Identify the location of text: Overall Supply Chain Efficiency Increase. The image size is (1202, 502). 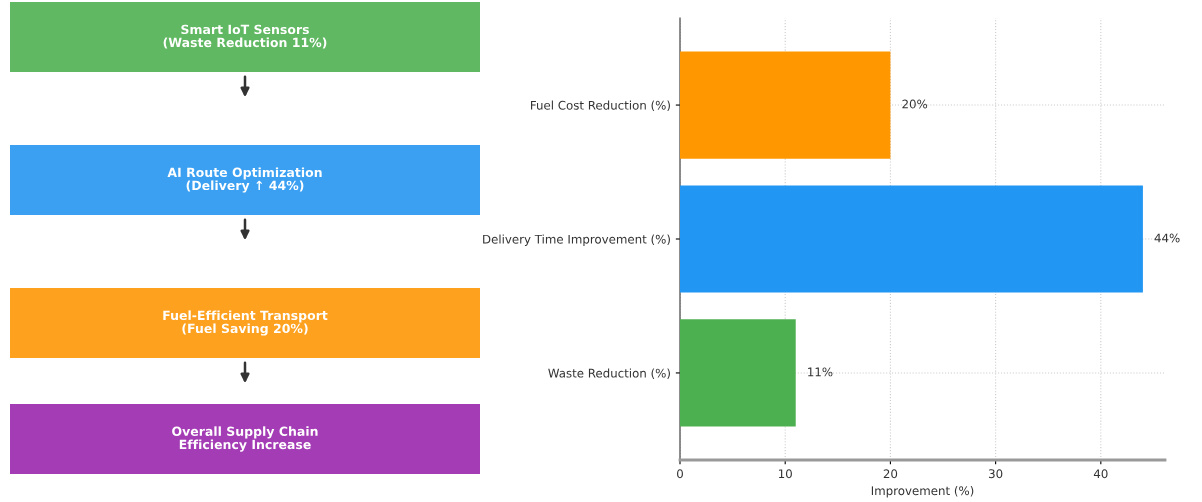
(245, 439).